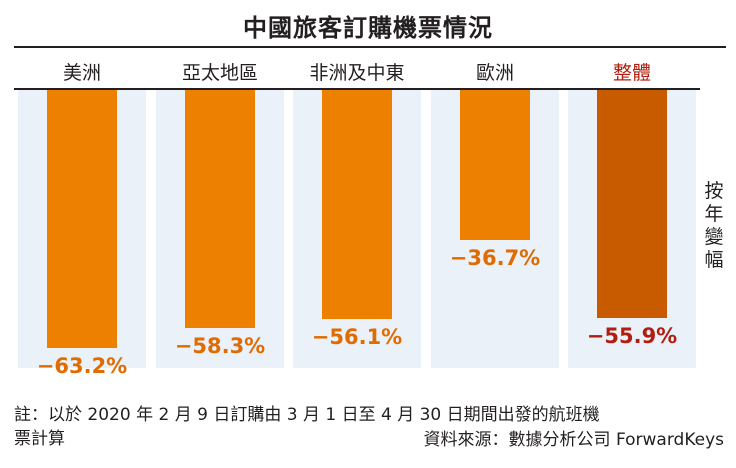  Describe the element at coordinates (368, 28) in the screenshot. I see `chart-title: 中國旅客訂購機票情況` at that location.